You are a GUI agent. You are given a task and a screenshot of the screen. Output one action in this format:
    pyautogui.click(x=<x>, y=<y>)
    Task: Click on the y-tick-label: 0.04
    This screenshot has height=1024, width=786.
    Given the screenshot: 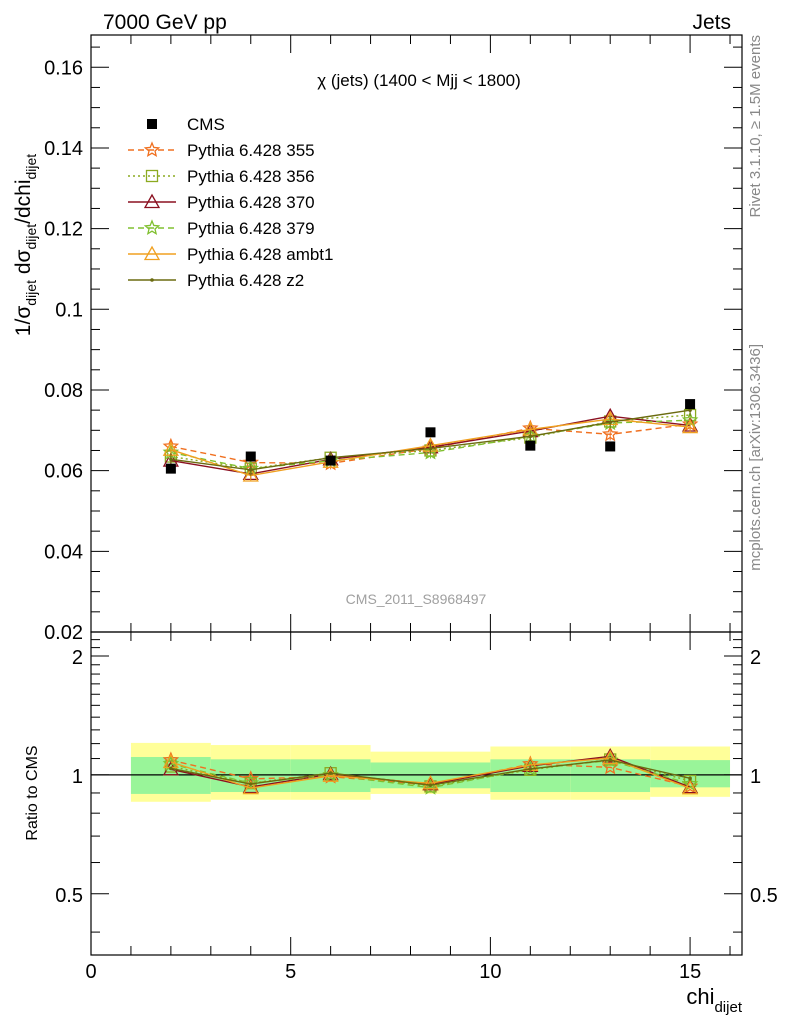 What is the action you would take?
    pyautogui.click(x=63, y=552)
    